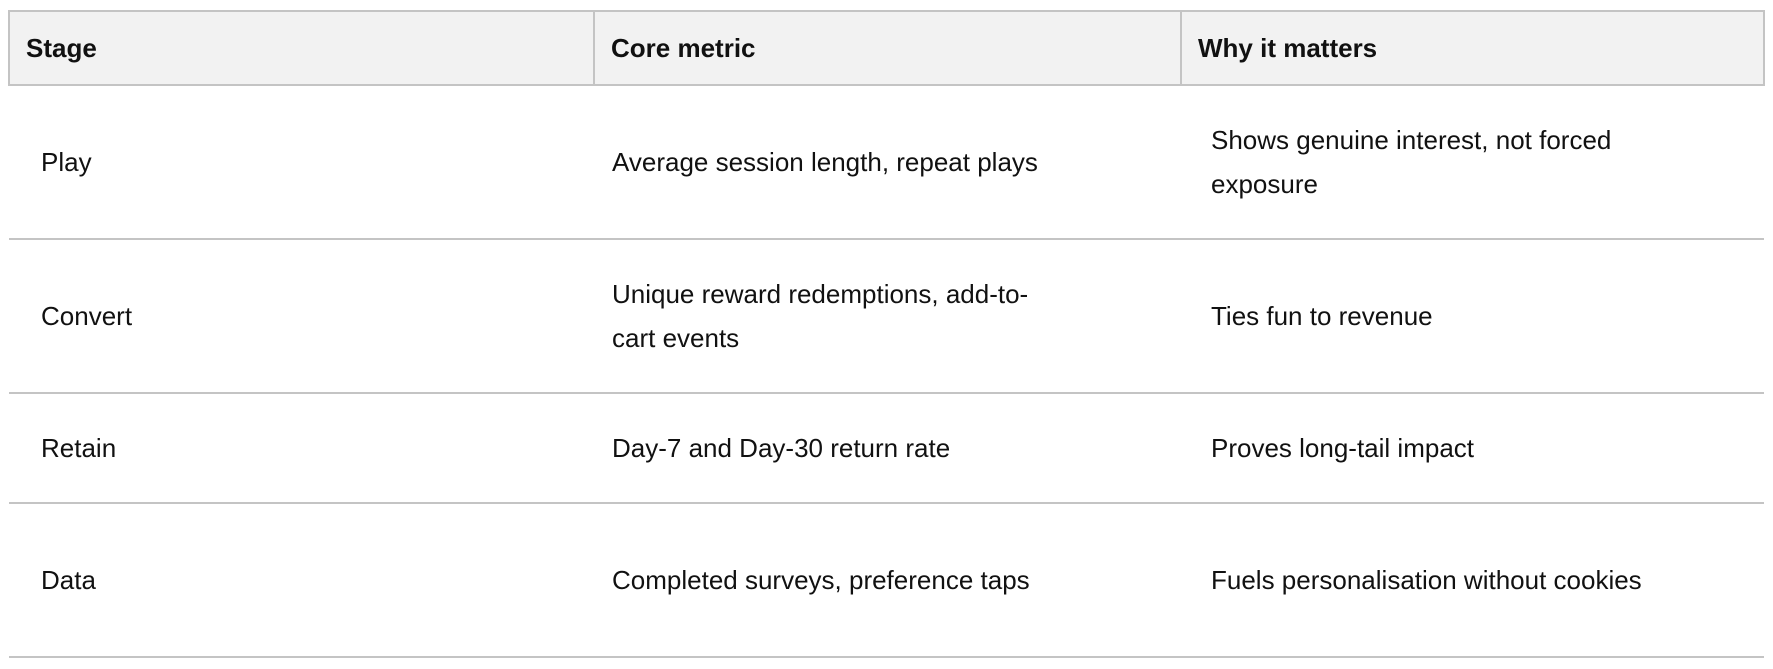  What do you see at coordinates (301, 448) in the screenshot?
I see `cell-stage: Retain` at bounding box center [301, 448].